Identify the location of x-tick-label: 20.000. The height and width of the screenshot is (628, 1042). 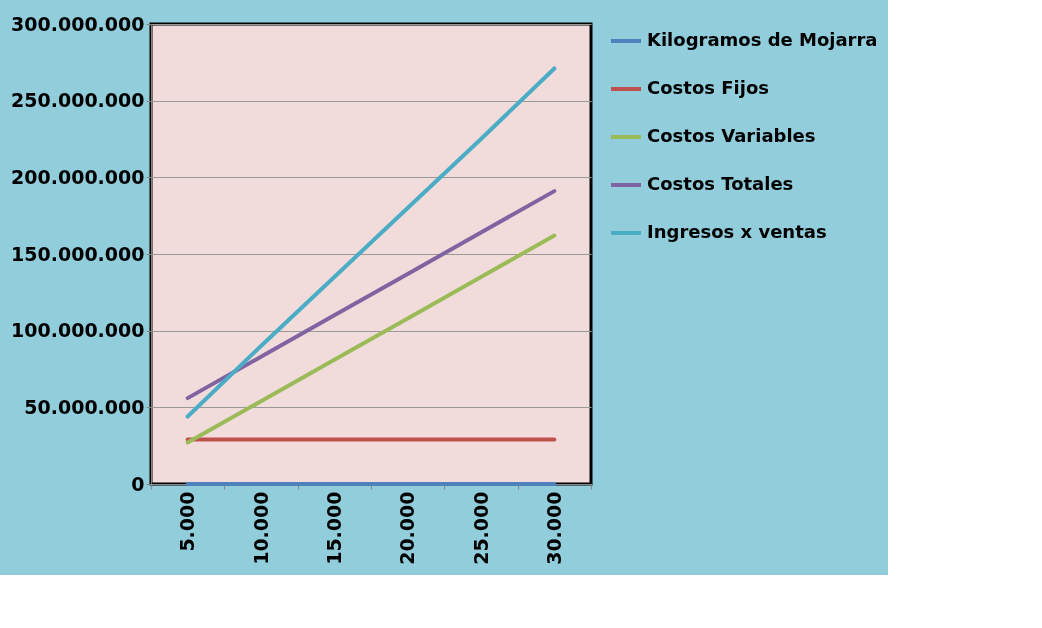
(407, 528).